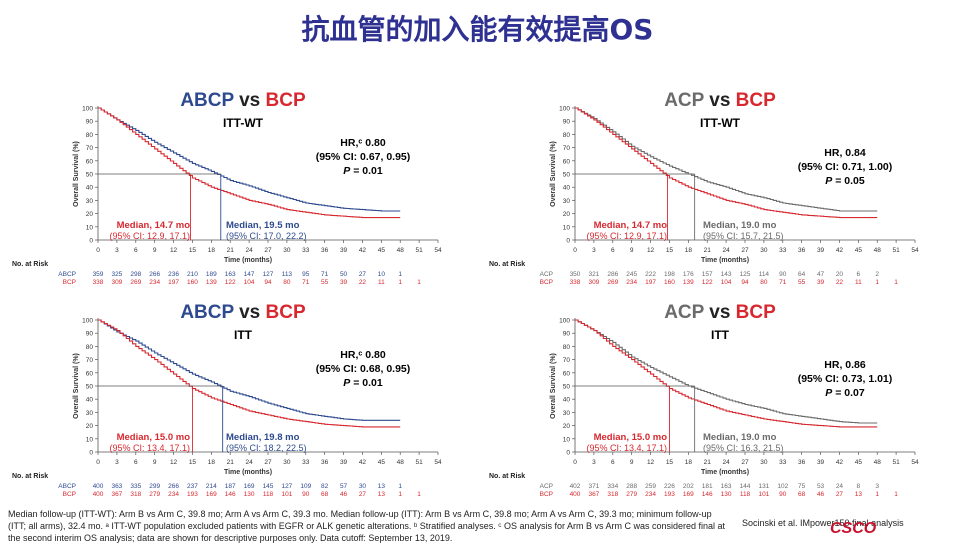 The image size is (955, 558). What do you see at coordinates (148, 443) in the screenshot?
I see `median-arm-b: Median, 15.0 mo (95% CI: 13.4, 17.1)` at bounding box center [148, 443].